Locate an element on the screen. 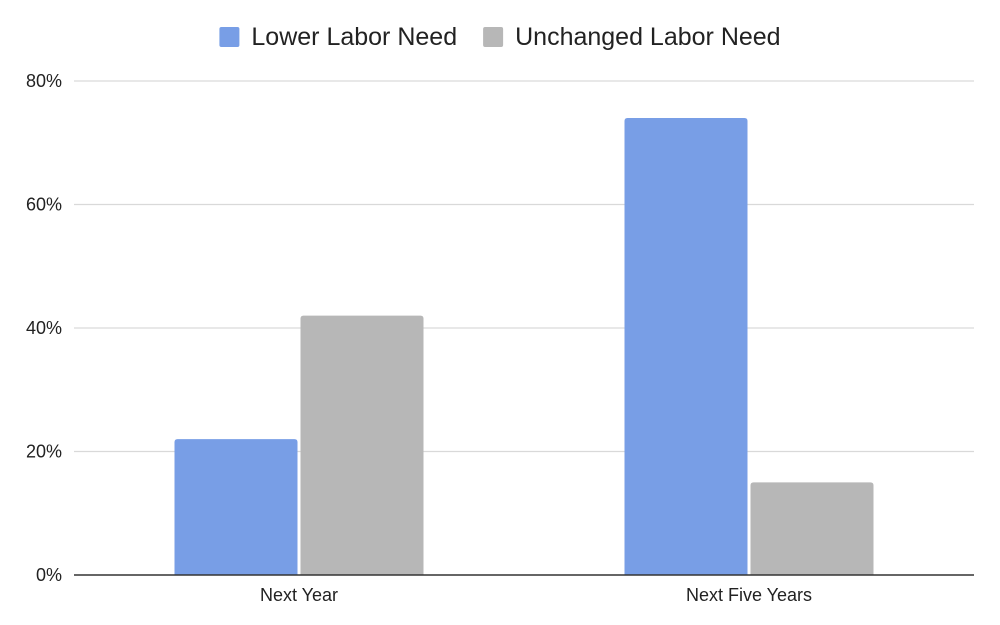  x-axis: Next Year Next Five Years is located at coordinates (524, 589).